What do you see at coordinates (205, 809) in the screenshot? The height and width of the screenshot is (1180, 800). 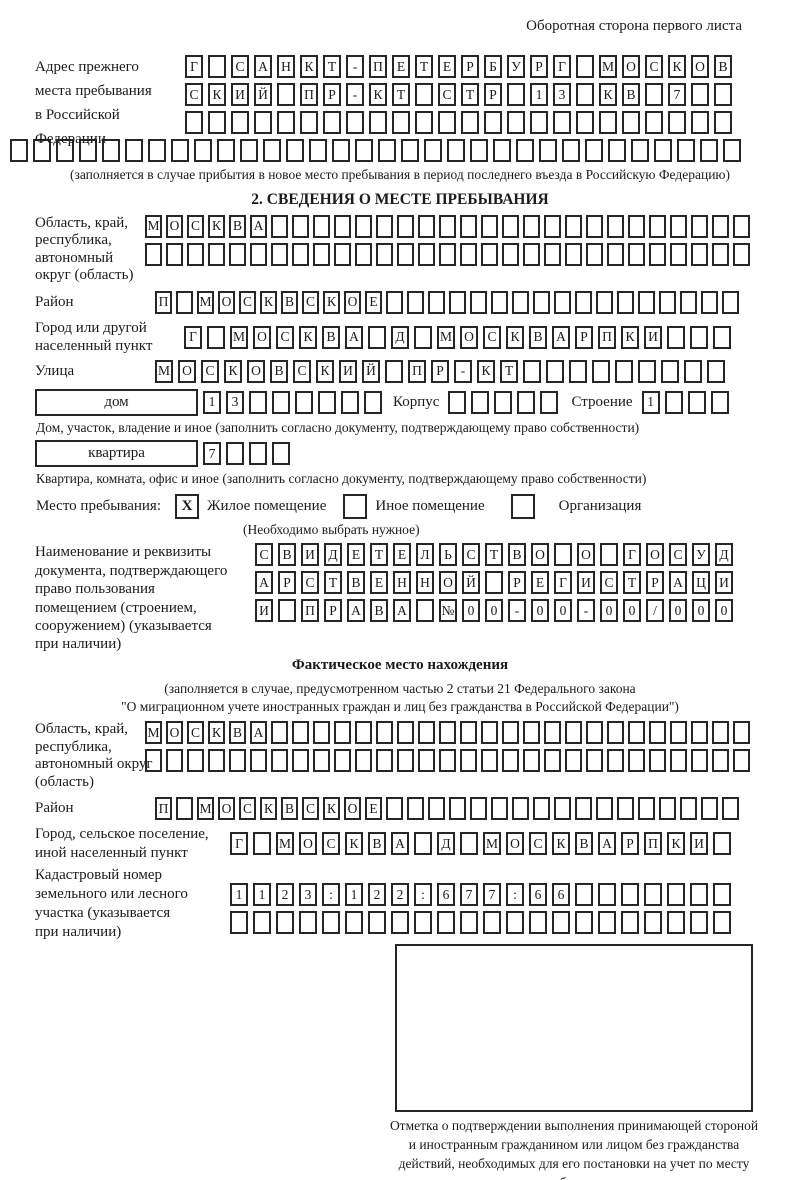 I see `char-cell: М` at bounding box center [205, 809].